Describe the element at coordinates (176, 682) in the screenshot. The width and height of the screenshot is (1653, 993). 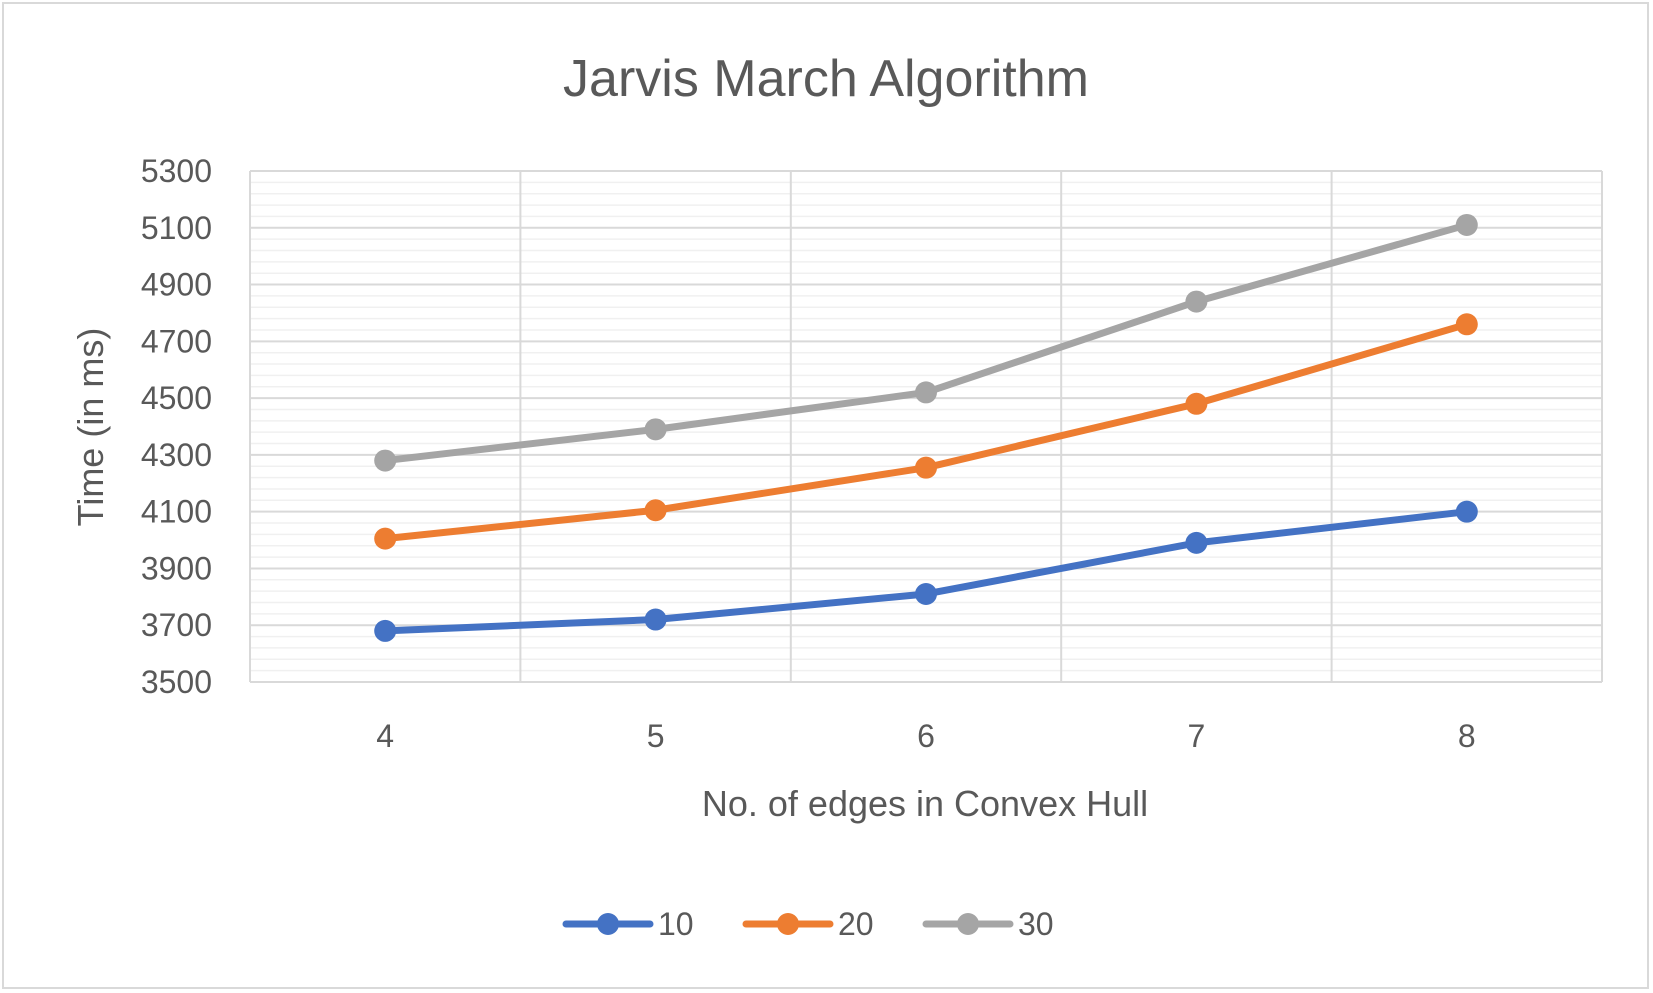
I see `y-tick-label: 3500` at that location.